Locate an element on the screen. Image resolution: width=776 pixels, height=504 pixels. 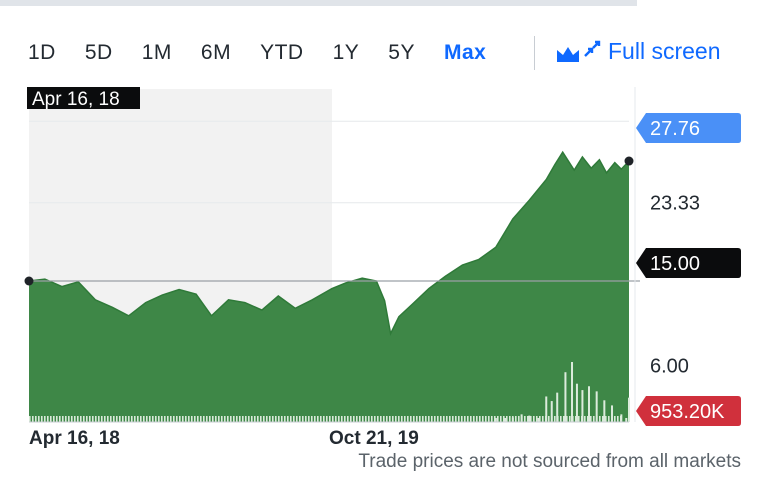
x-tick-label: Apr 16, 18 is located at coordinates (74, 438).